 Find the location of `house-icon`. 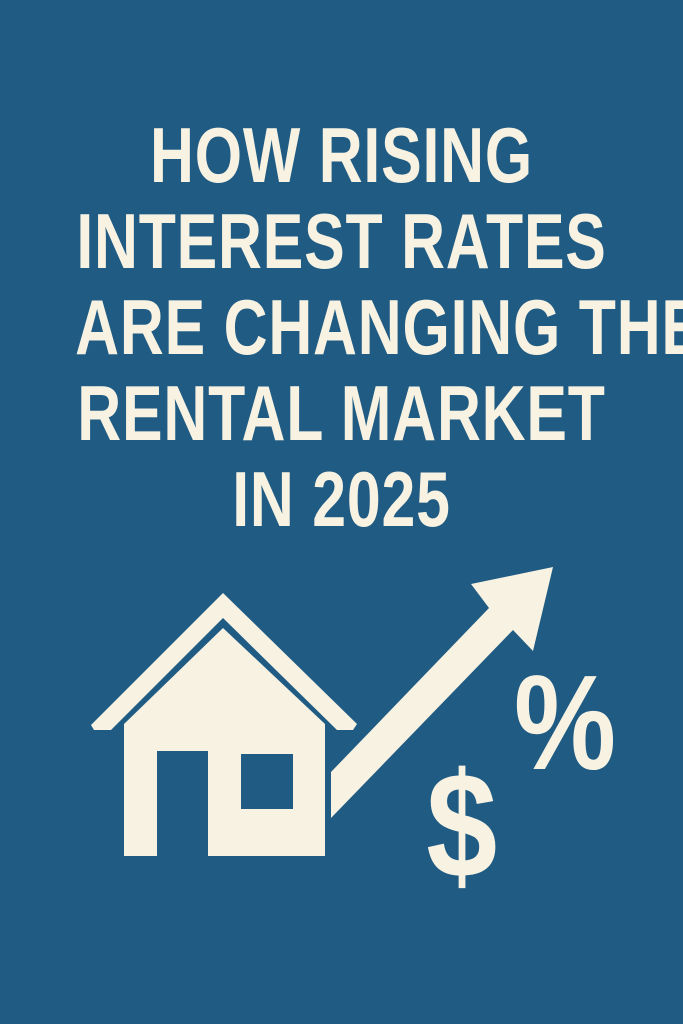

house-icon is located at coordinates (224, 724).